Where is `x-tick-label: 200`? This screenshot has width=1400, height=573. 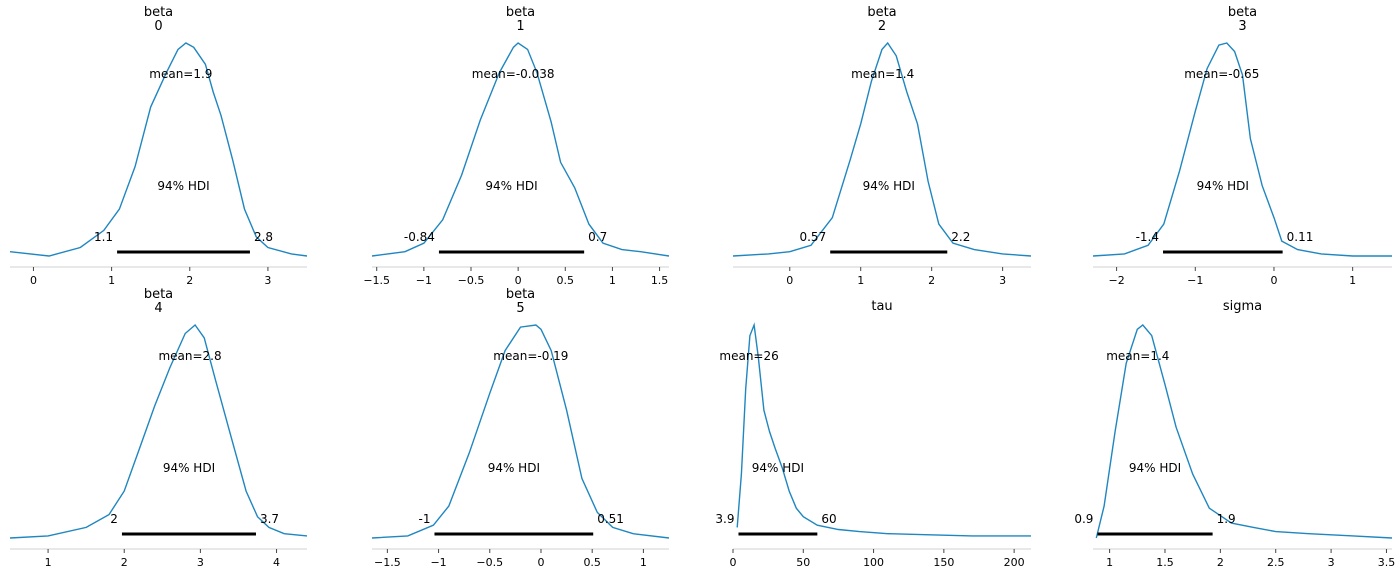
x-tick-label: 200 is located at coordinates (1014, 562).